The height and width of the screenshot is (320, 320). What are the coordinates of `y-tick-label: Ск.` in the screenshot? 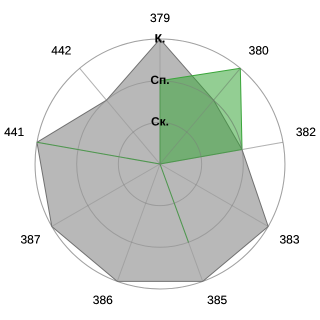 It's located at (160, 121).